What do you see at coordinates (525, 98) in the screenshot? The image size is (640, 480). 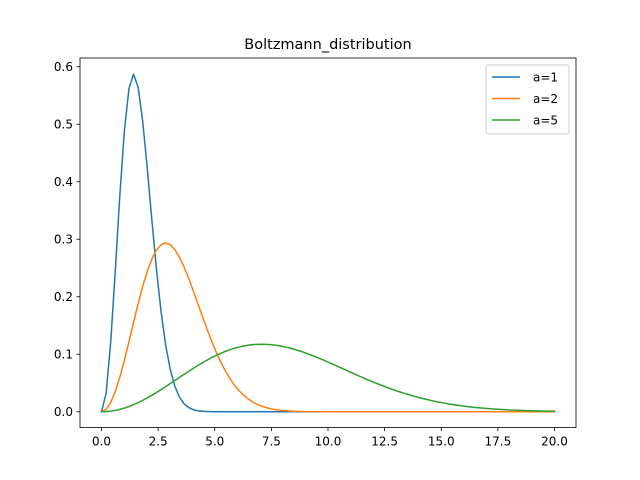 I see `legend-entries: a=1 a=2 a=5` at bounding box center [525, 98].